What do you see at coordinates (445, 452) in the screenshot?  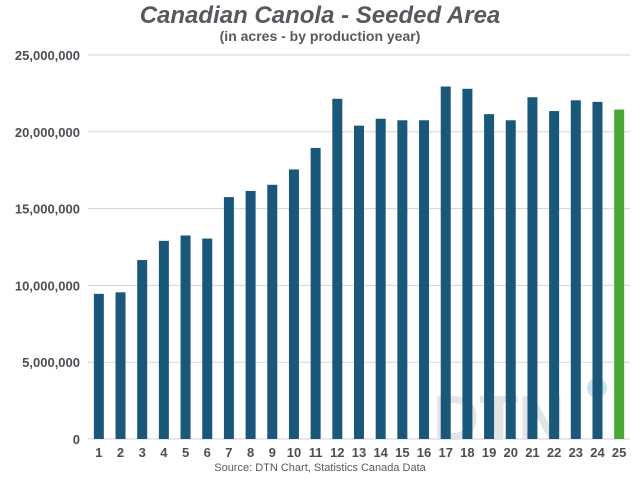 I see `x-tick-label: 17` at bounding box center [445, 452].